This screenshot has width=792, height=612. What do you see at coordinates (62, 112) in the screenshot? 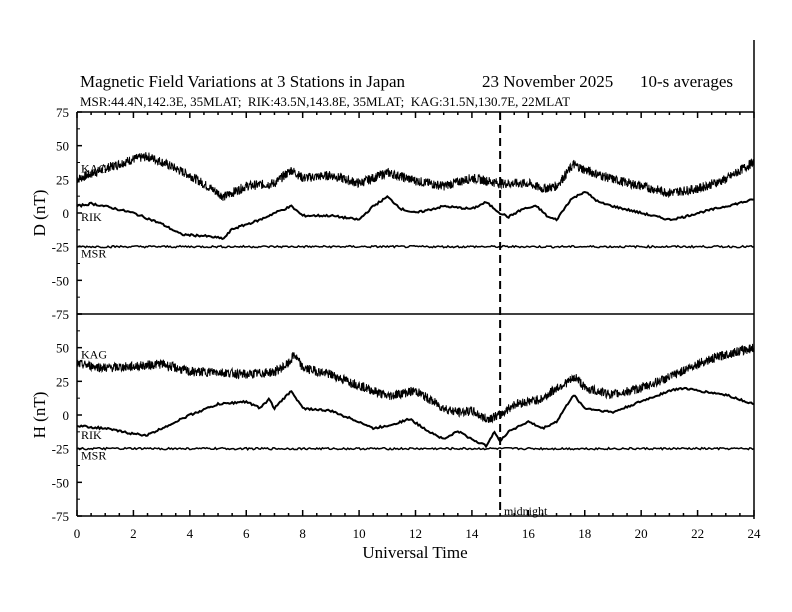
I see `y-tick-label: 75` at bounding box center [62, 112].